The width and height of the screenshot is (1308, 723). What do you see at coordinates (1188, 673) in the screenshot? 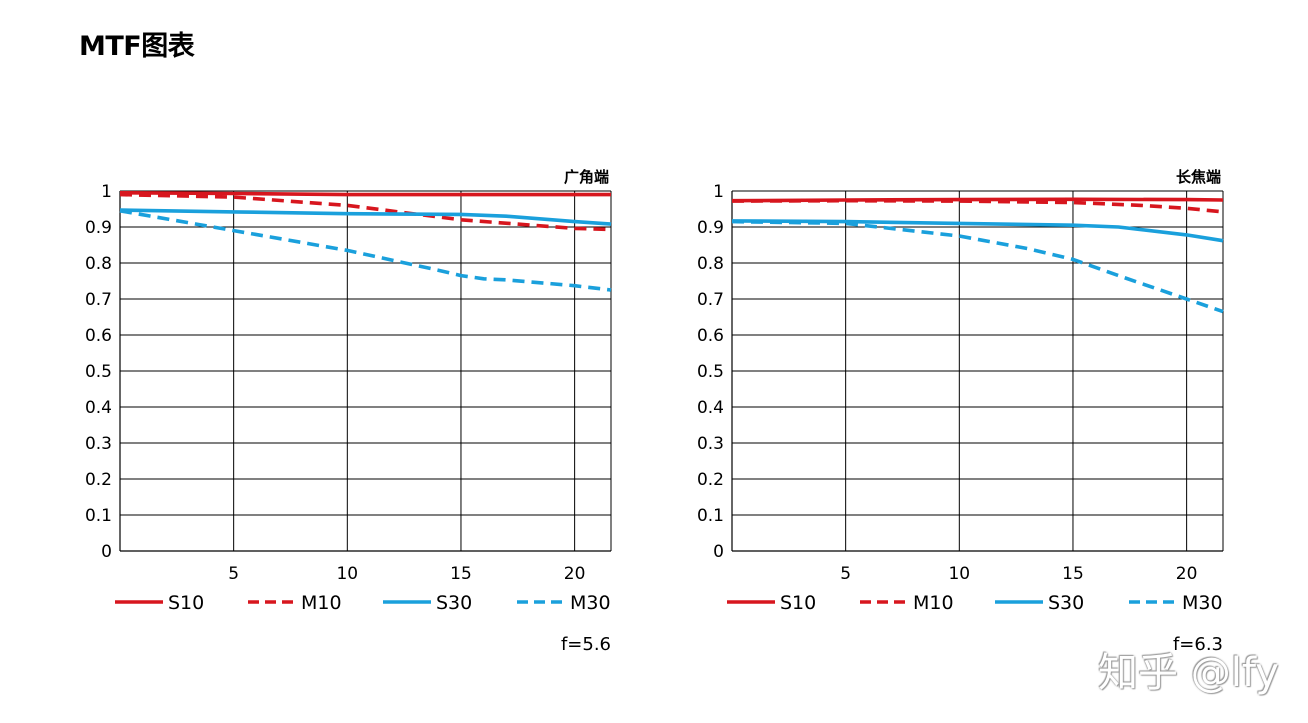
I see `watermark: 知乎 @lfy` at bounding box center [1188, 673].